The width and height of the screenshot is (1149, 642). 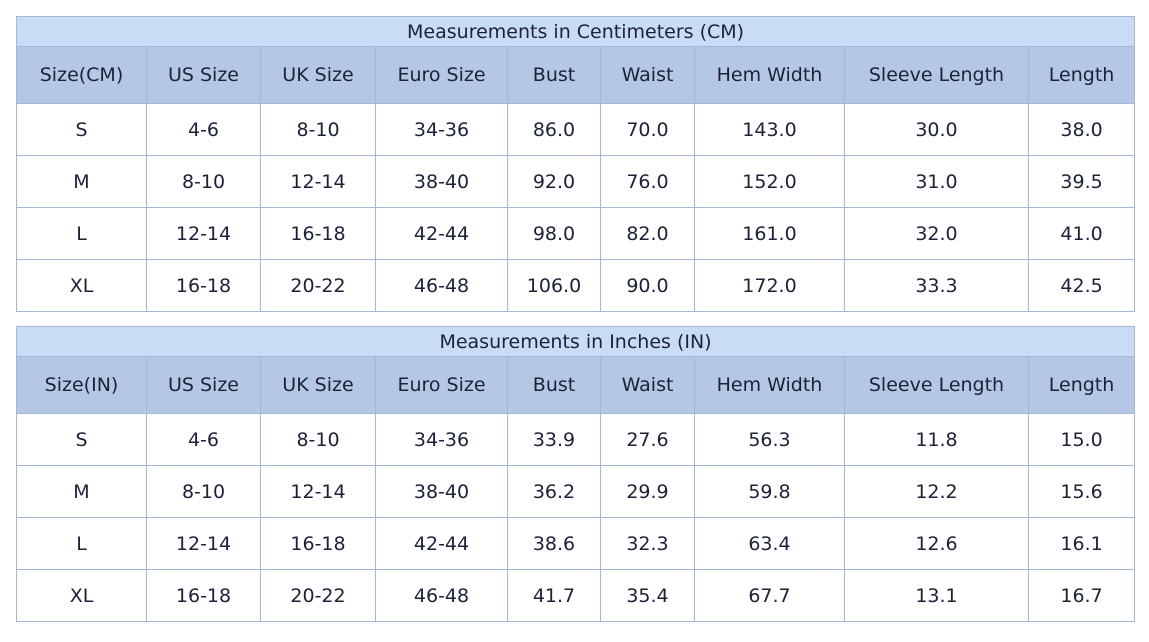 What do you see at coordinates (647, 181) in the screenshot?
I see `table-cell: 76.0` at bounding box center [647, 181].